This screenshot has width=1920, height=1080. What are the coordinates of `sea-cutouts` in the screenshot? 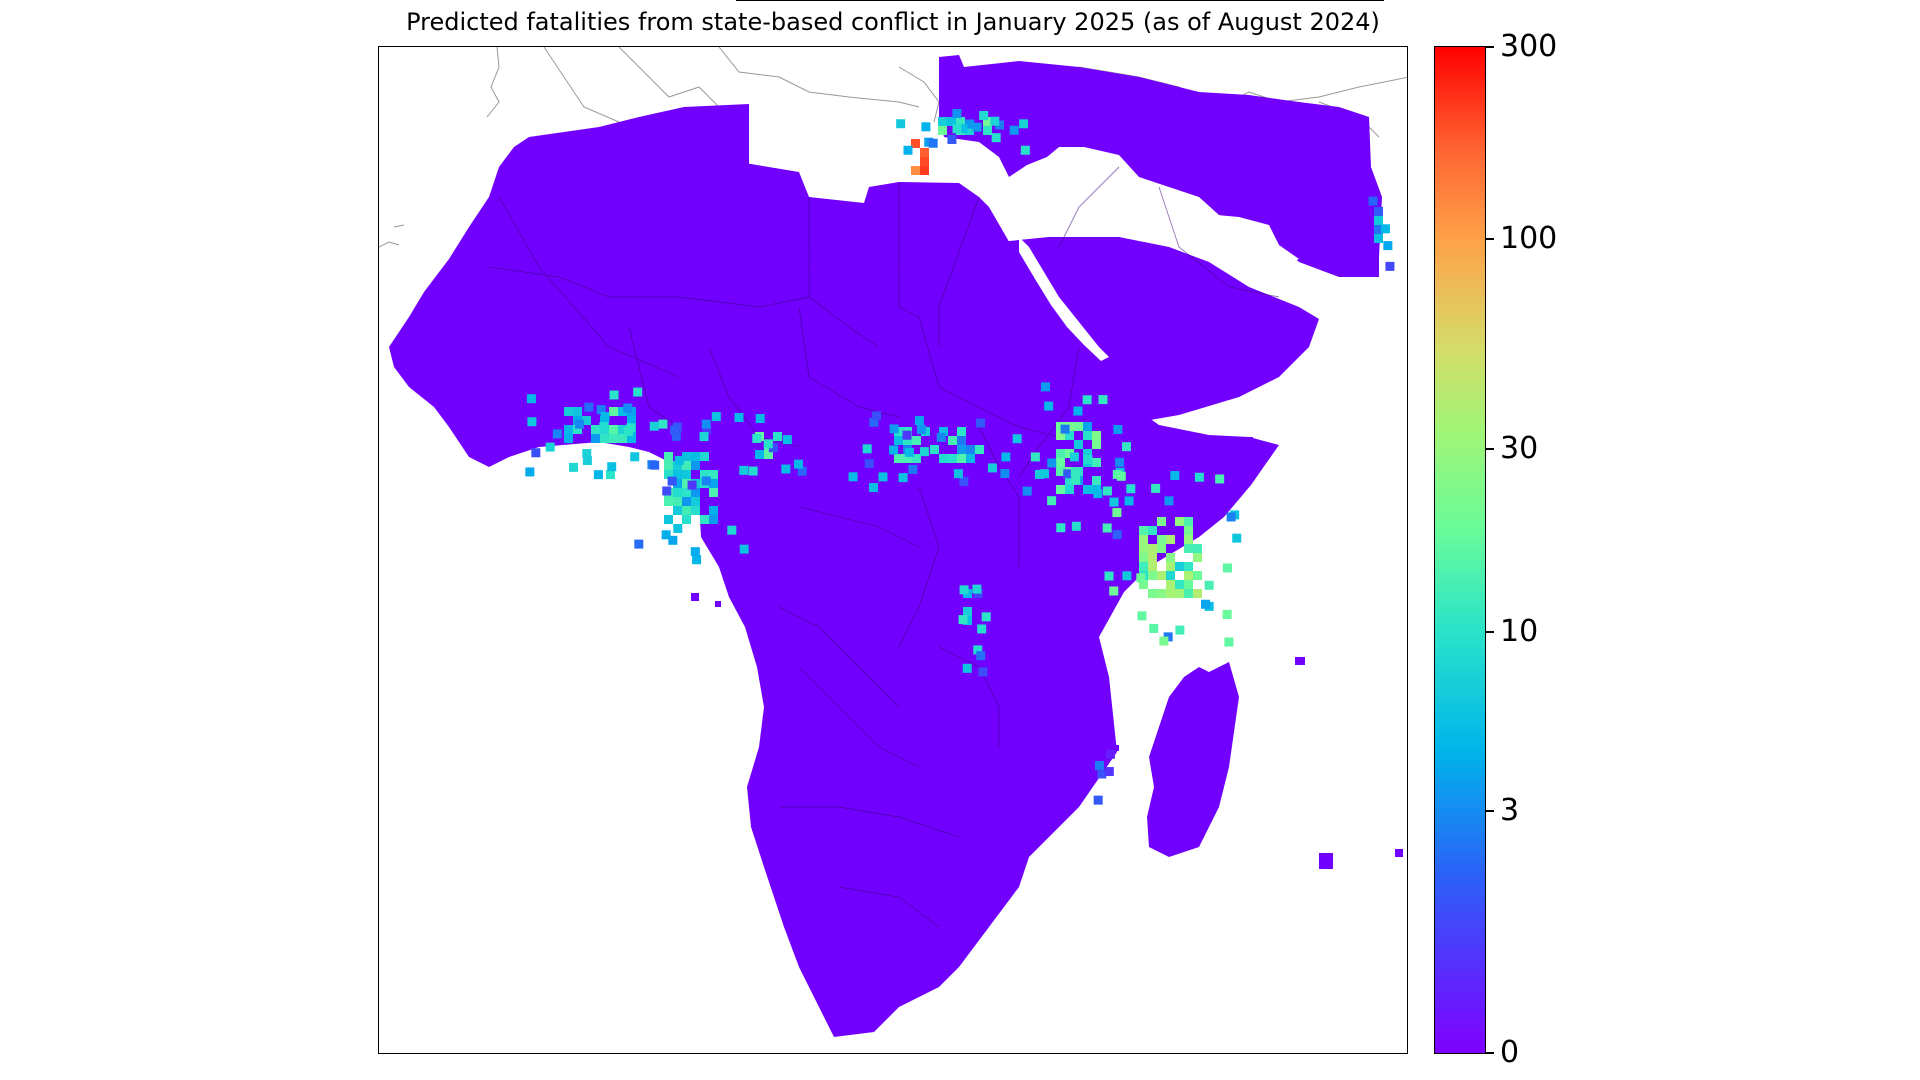 It's located at (1159, 288).